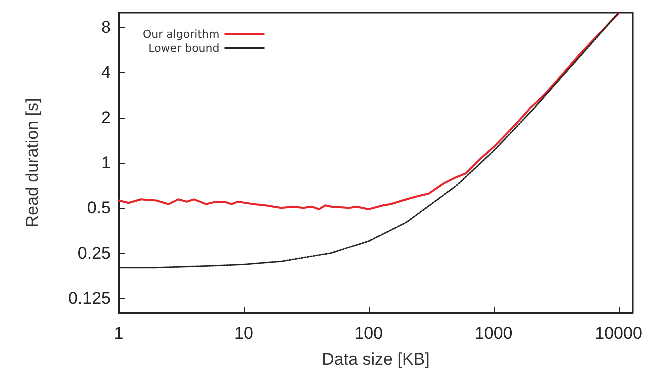 This screenshot has height=384, width=664. What do you see at coordinates (493, 333) in the screenshot?
I see `x-tick-label: 1000` at bounding box center [493, 333].